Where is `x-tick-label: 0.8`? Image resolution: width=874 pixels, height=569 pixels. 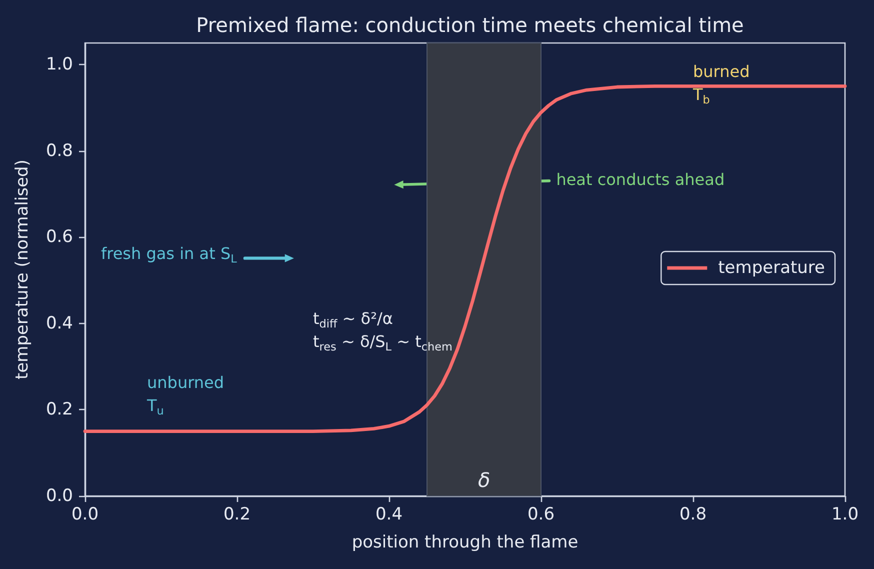
x-tick-label: 0.8 is located at coordinates (693, 514).